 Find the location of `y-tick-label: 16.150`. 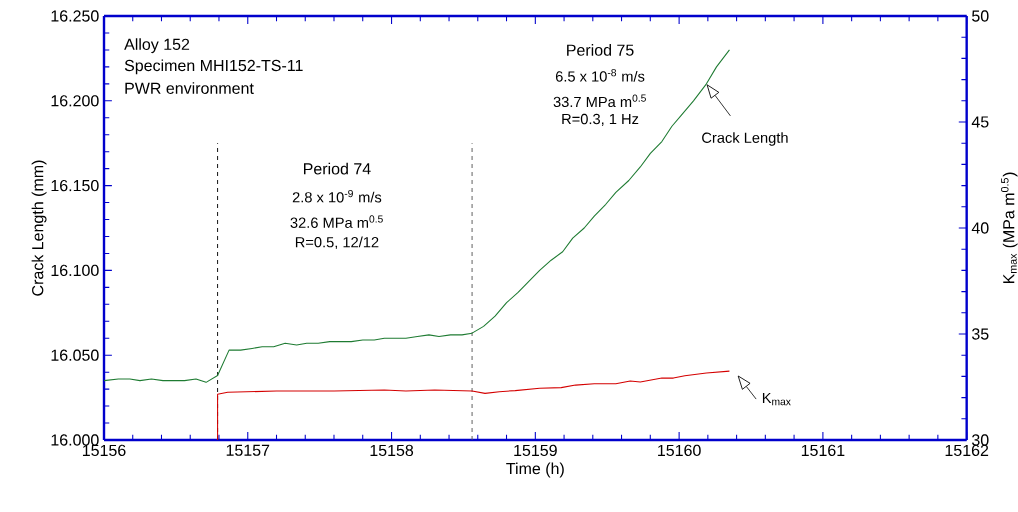

y-tick-label: 16.150 is located at coordinates (75, 185).